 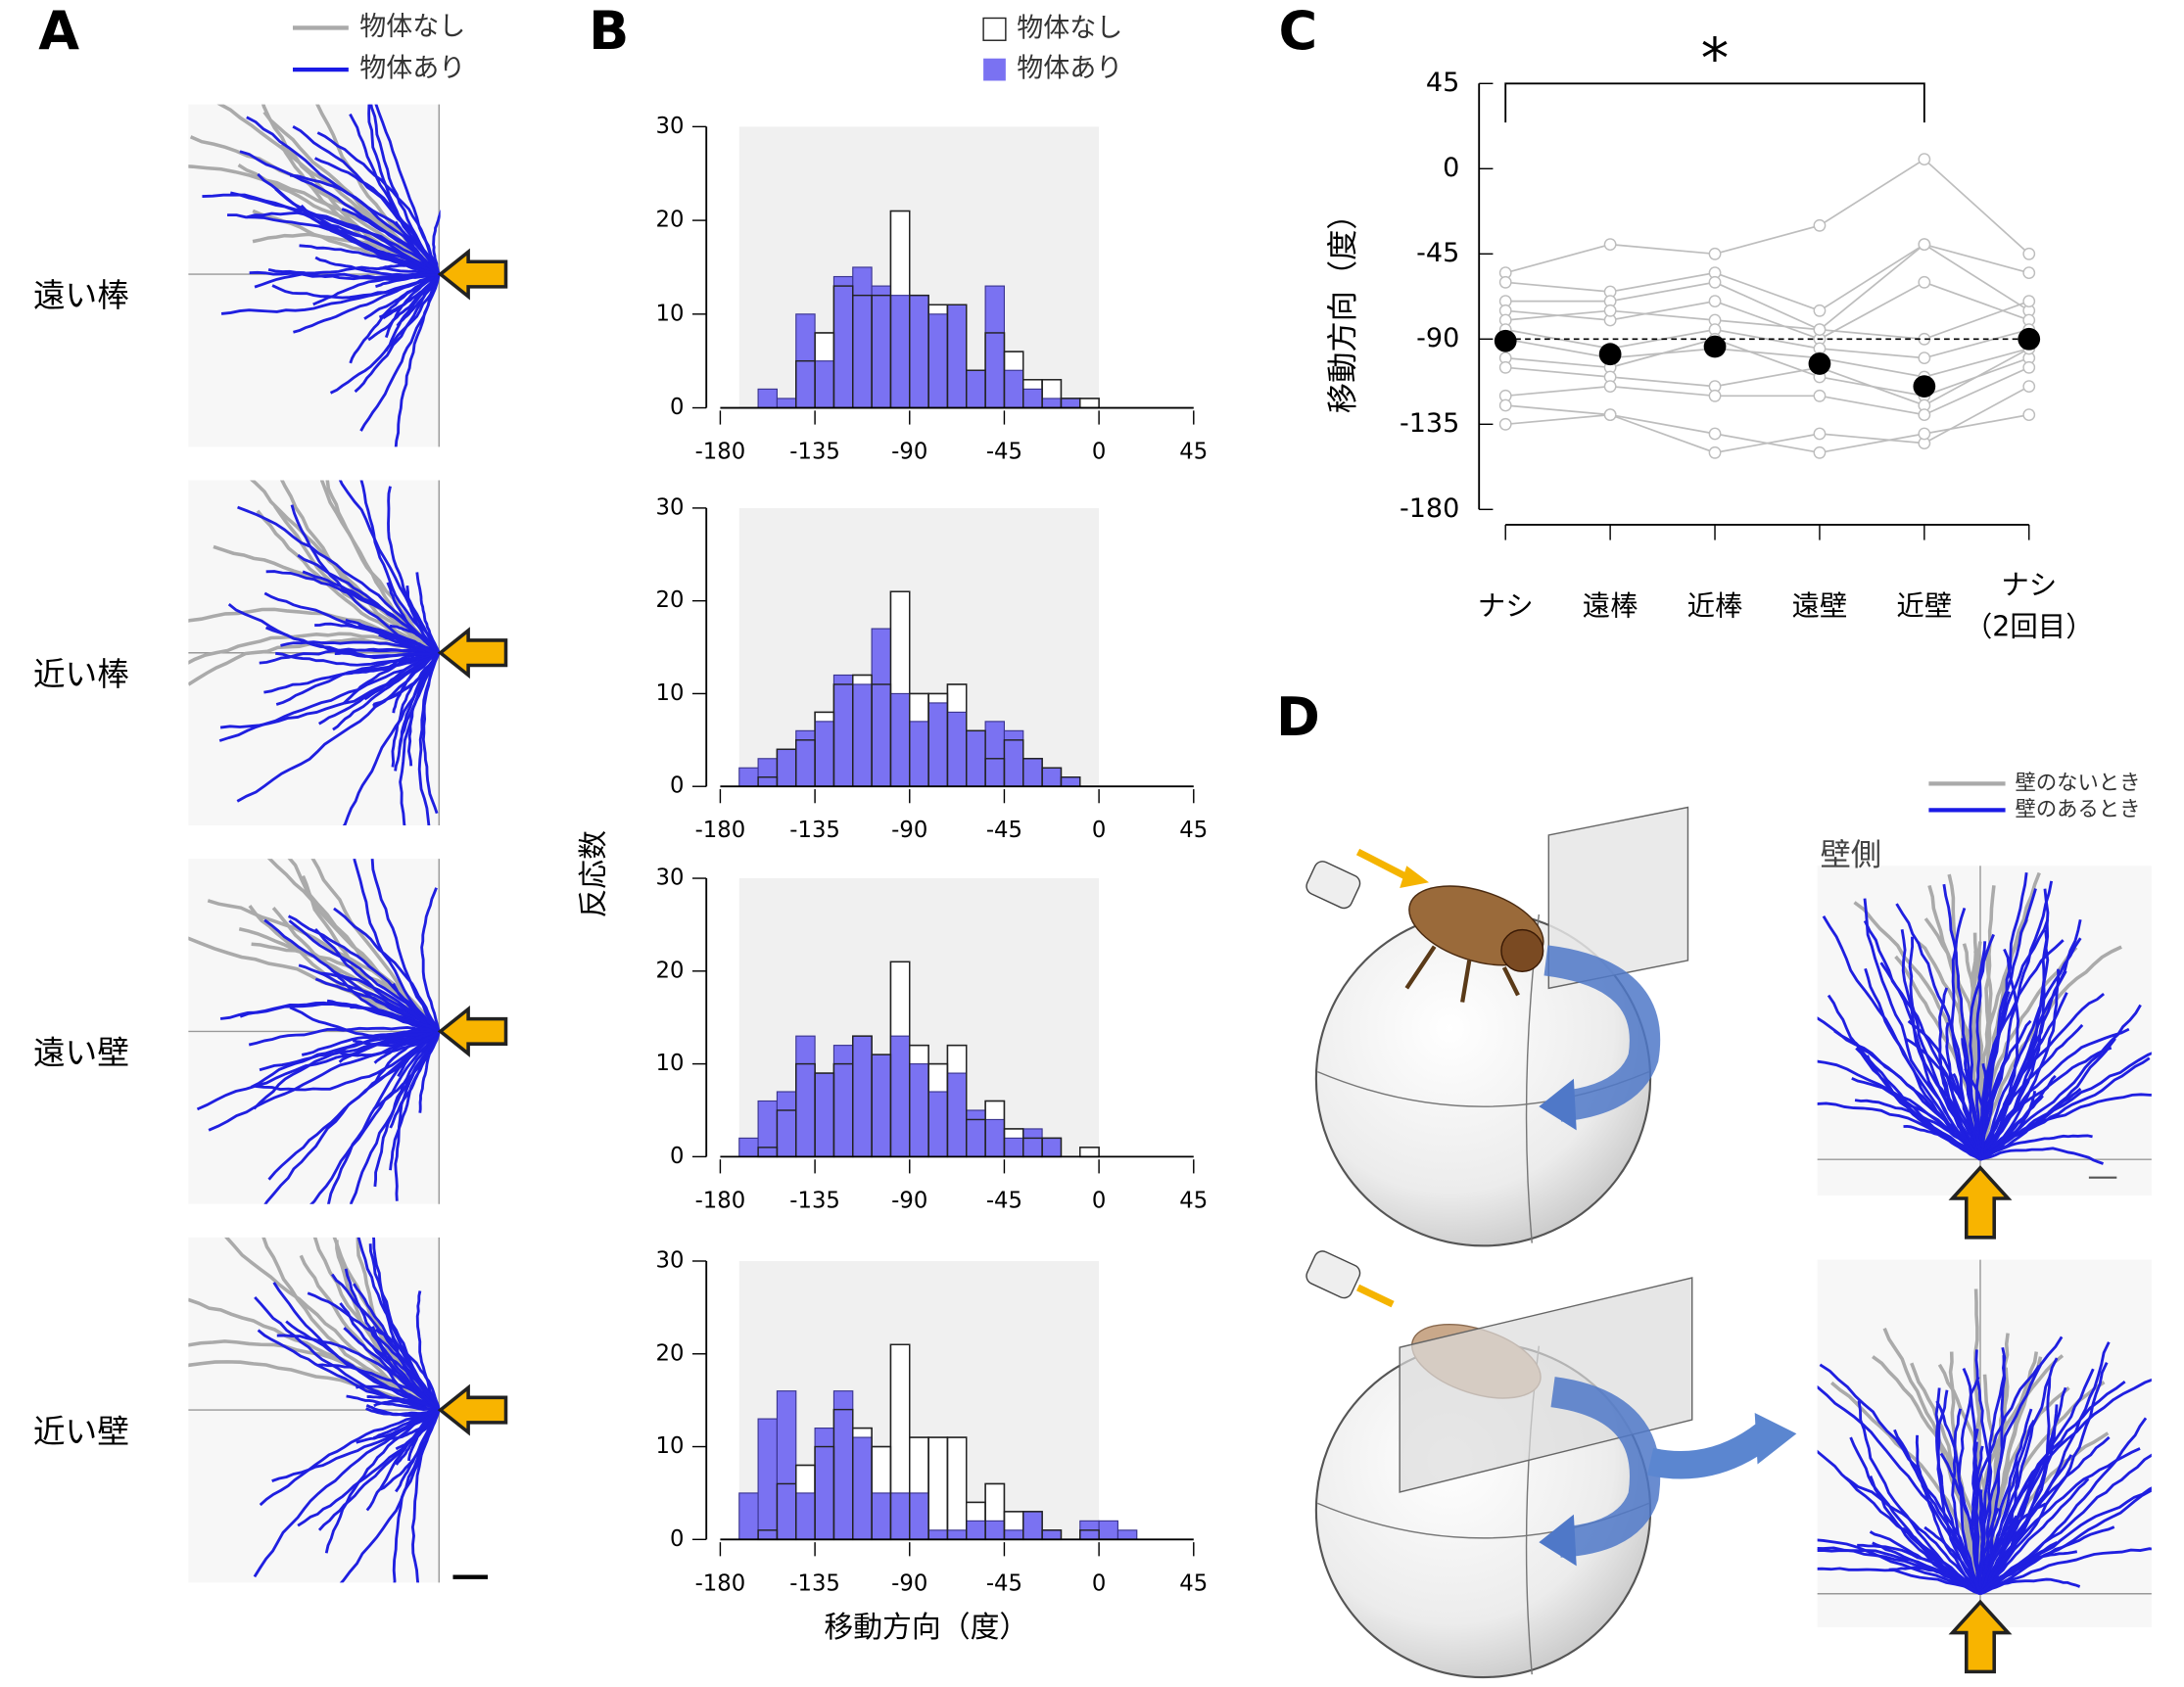 I want to click on legend-label: 物体なし, so click(x=412, y=27).